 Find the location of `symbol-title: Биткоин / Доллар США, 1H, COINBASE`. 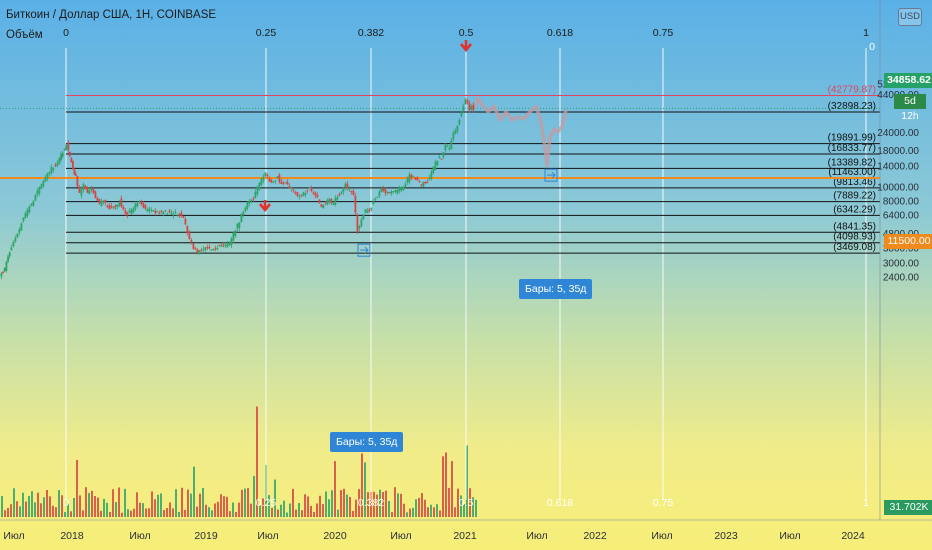

symbol-title: Биткоин / Доллар США, 1H, COINBASE is located at coordinates (111, 15).